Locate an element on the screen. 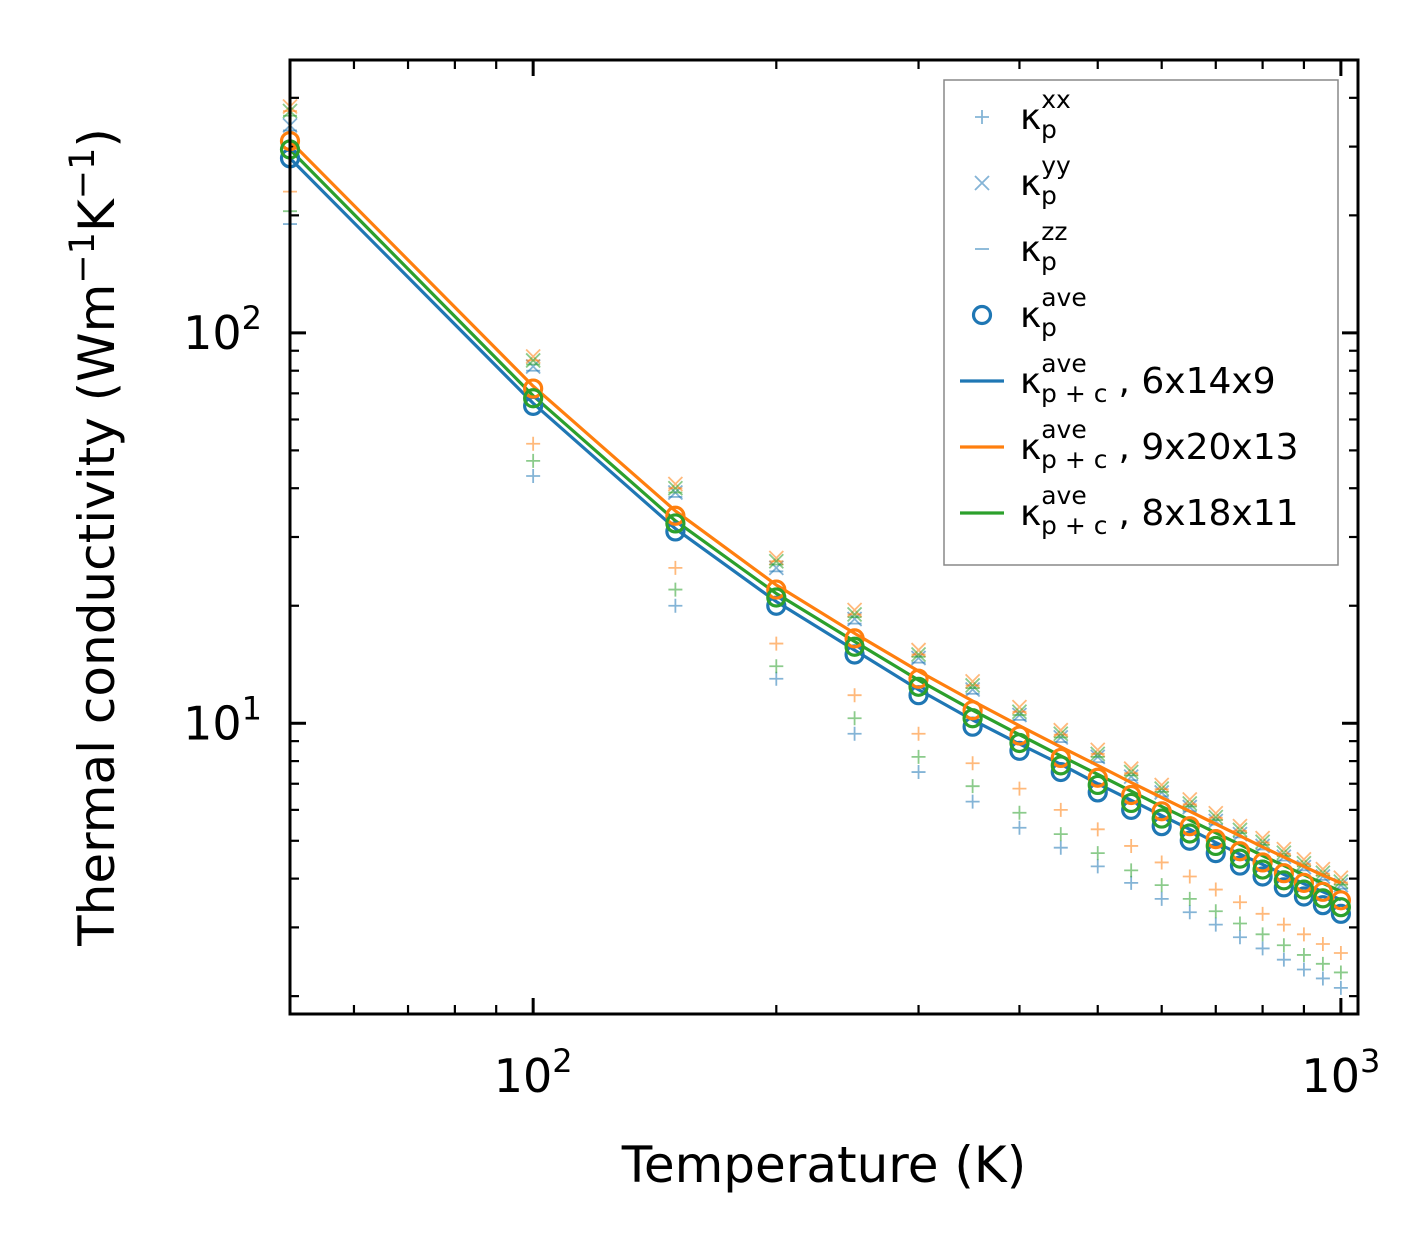 The width and height of the screenshot is (1420, 1254). y-axis-label-end: ) is located at coordinates (97, 138).